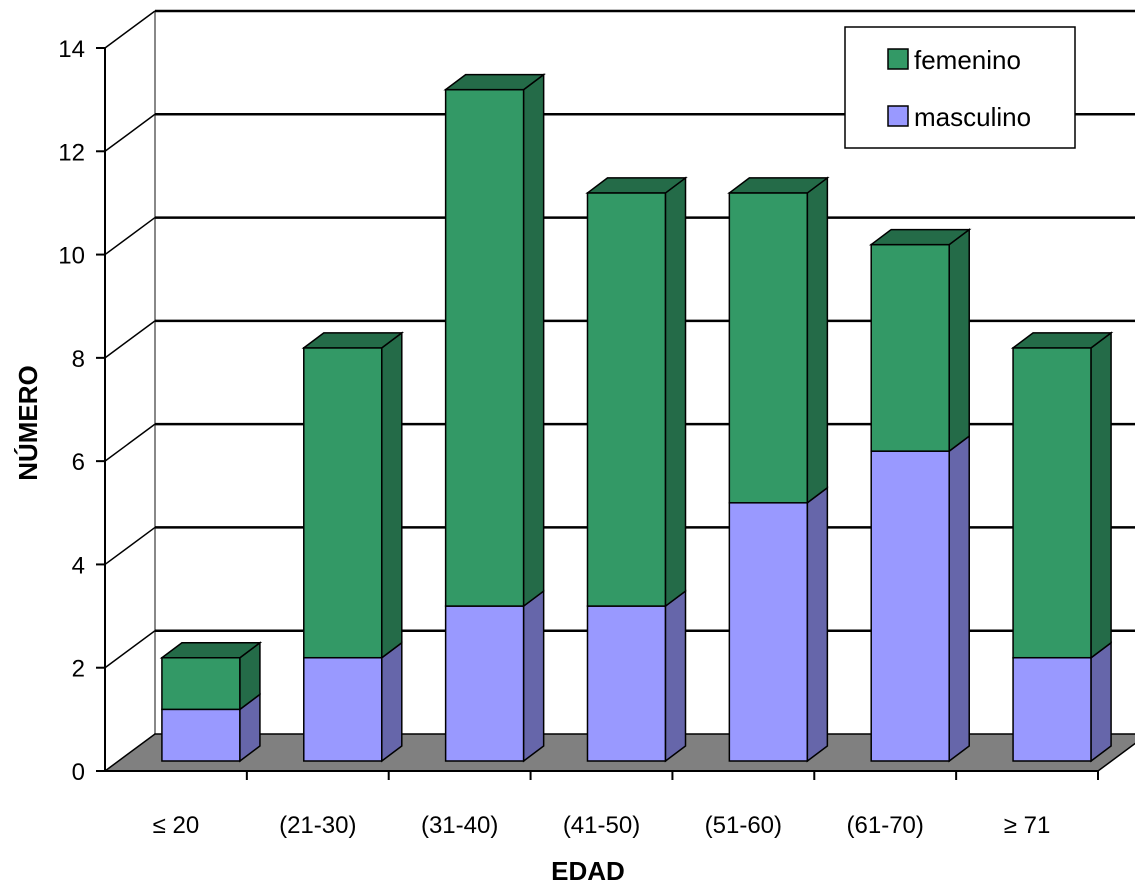 The width and height of the screenshot is (1135, 884). What do you see at coordinates (78, 462) in the screenshot?
I see `y-tick-label: 6` at bounding box center [78, 462].